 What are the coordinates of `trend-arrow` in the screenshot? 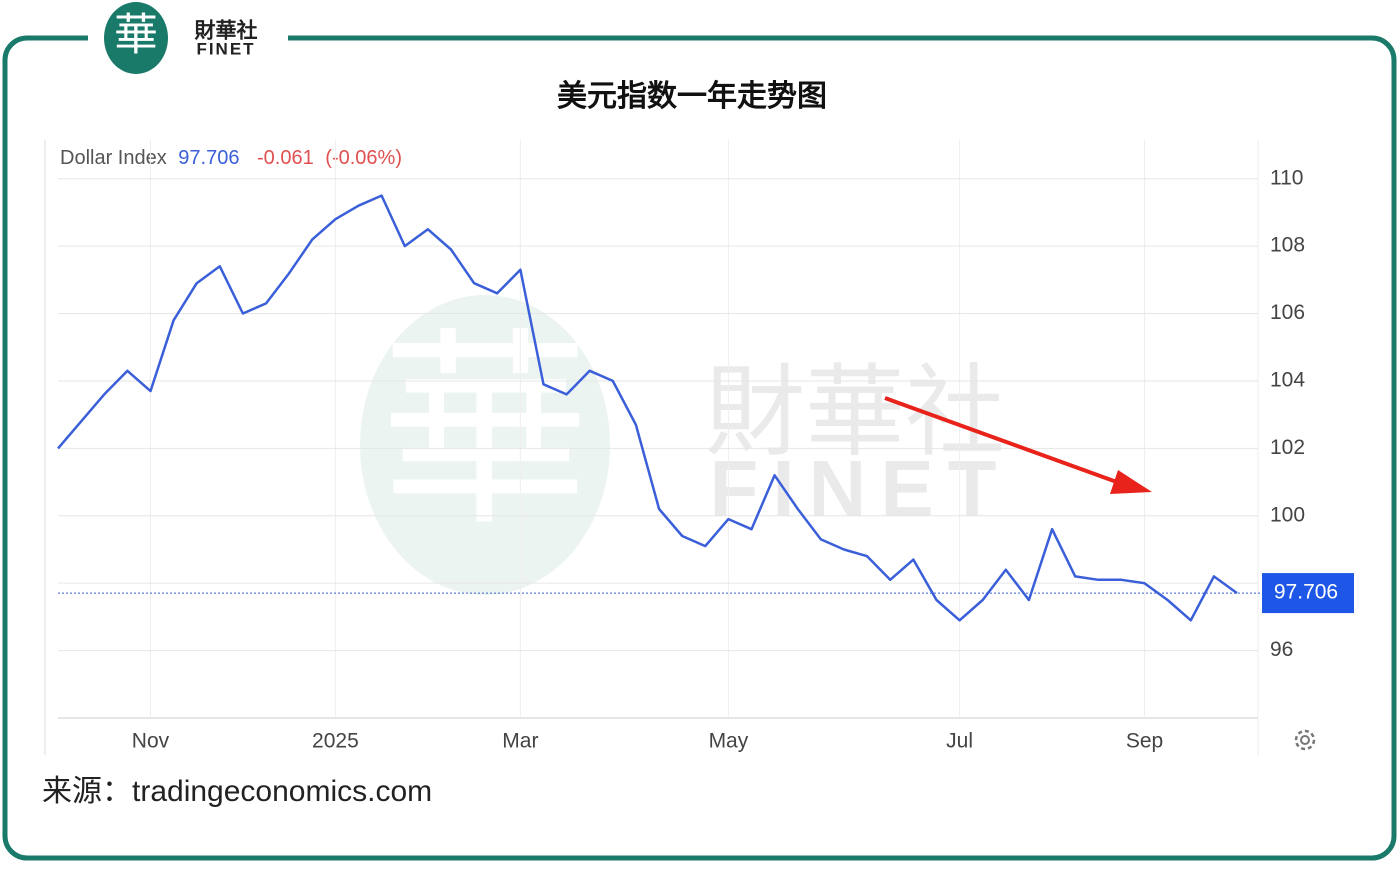 It's located at (1005, 441).